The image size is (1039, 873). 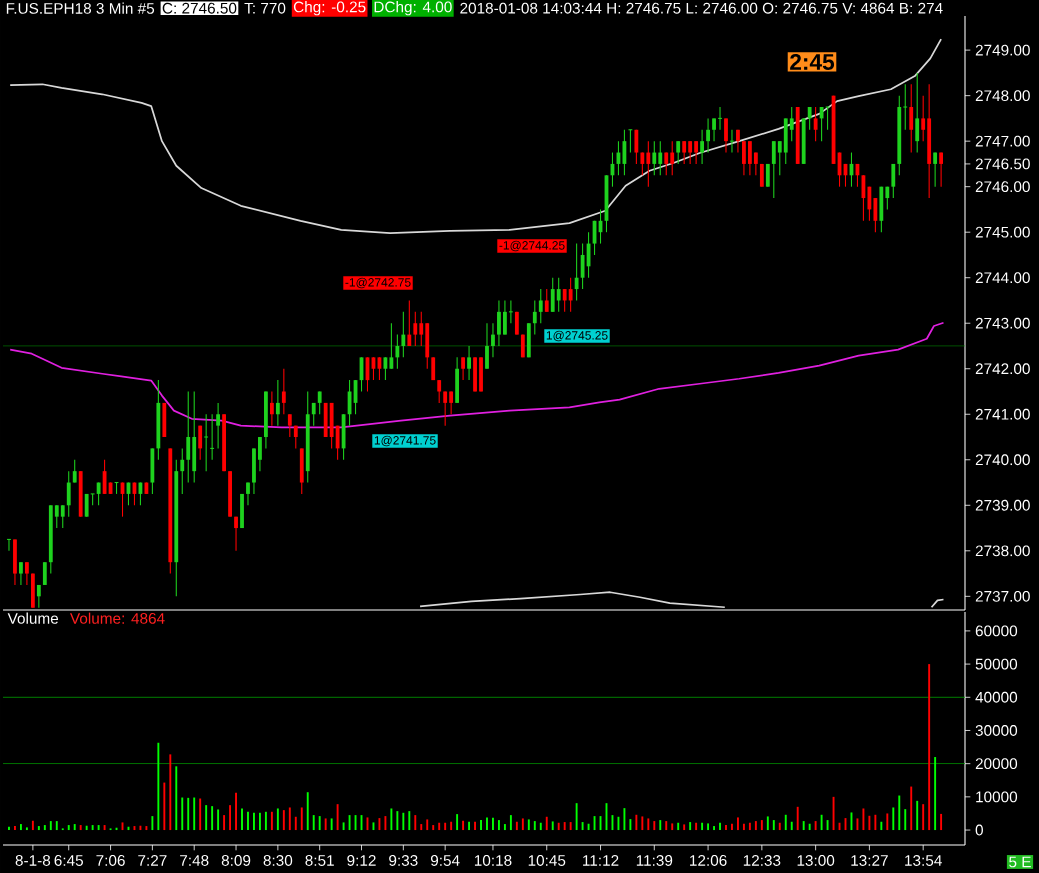 I want to click on y-tick-label: 60000, so click(x=996, y=631).